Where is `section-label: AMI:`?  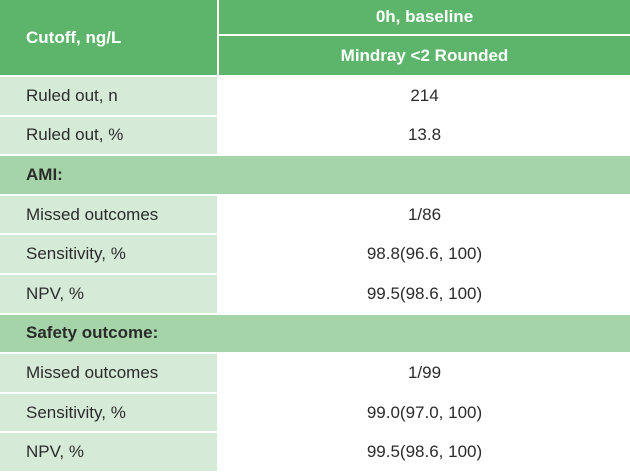 section-label: AMI: is located at coordinates (315, 175).